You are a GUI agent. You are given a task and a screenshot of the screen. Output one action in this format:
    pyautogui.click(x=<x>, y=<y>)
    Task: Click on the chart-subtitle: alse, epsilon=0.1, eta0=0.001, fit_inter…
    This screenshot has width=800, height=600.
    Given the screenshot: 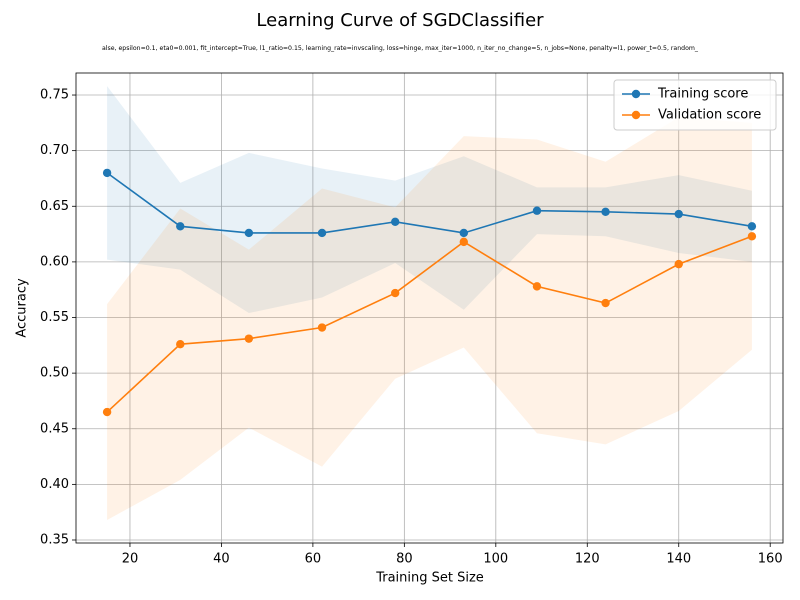 What is the action you would take?
    pyautogui.click(x=400, y=48)
    